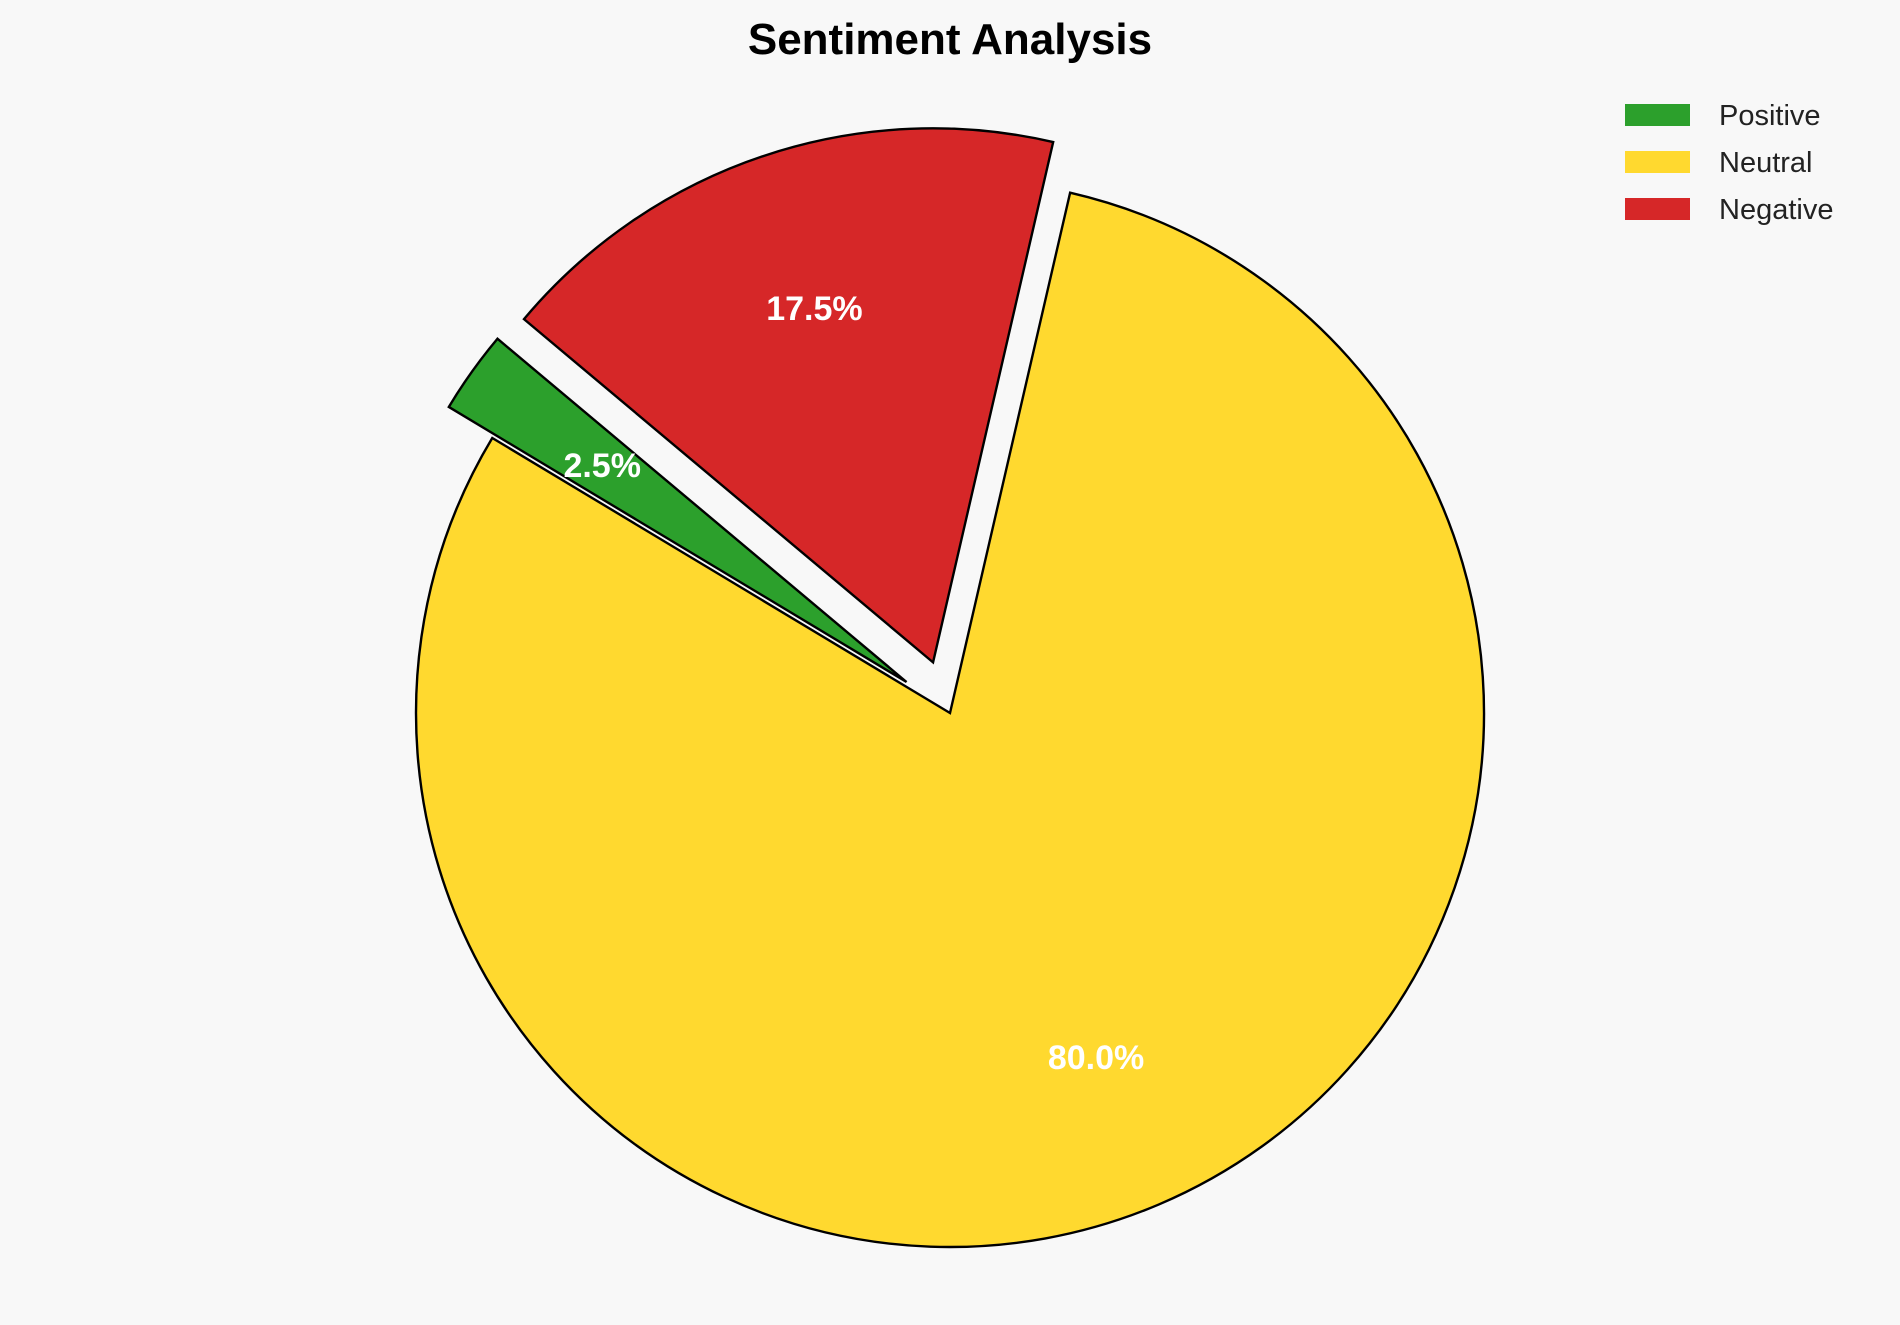 The image size is (1900, 1325). I want to click on pie-slice-negative, so click(788, 396).